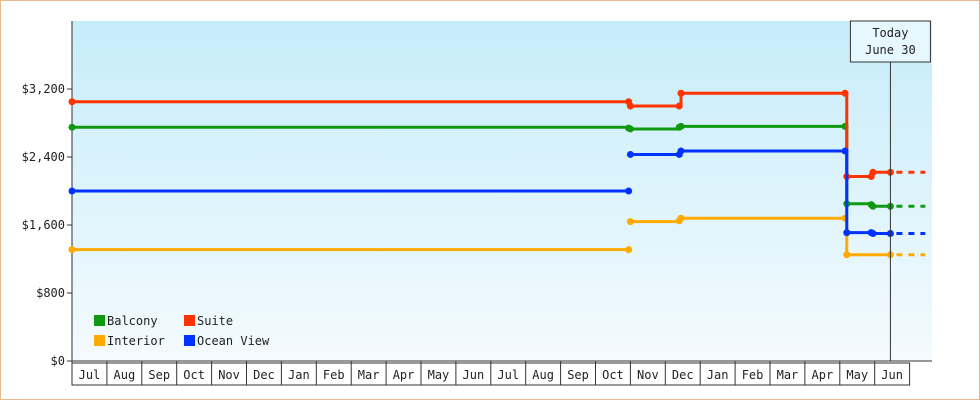  Describe the element at coordinates (890, 50) in the screenshot. I see `today-date: June 30` at that location.